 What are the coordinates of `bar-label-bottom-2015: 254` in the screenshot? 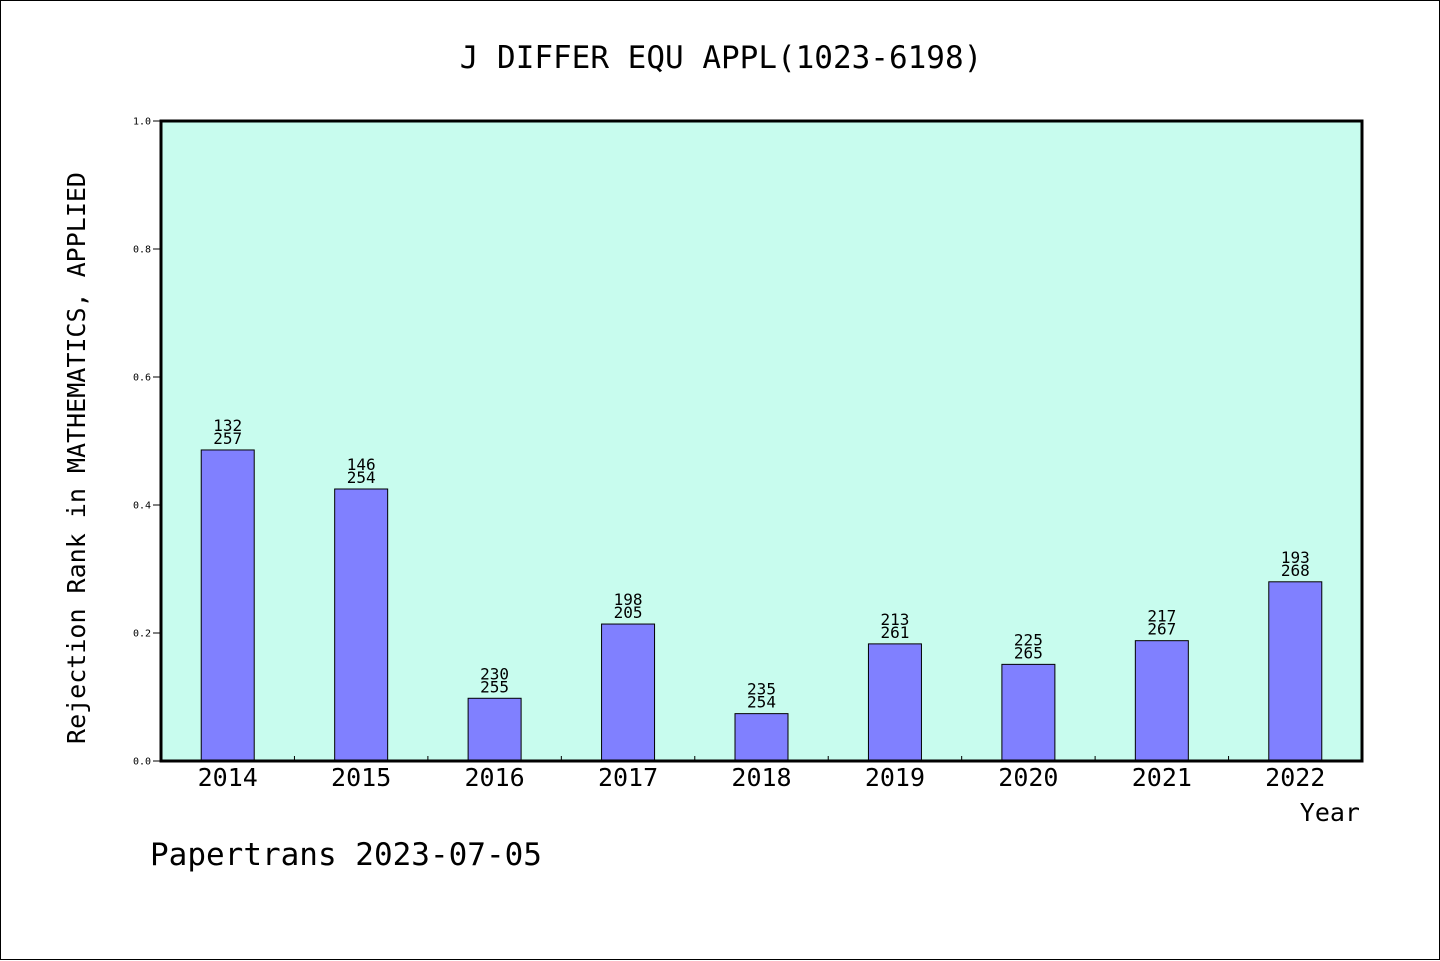 It's located at (361, 477).